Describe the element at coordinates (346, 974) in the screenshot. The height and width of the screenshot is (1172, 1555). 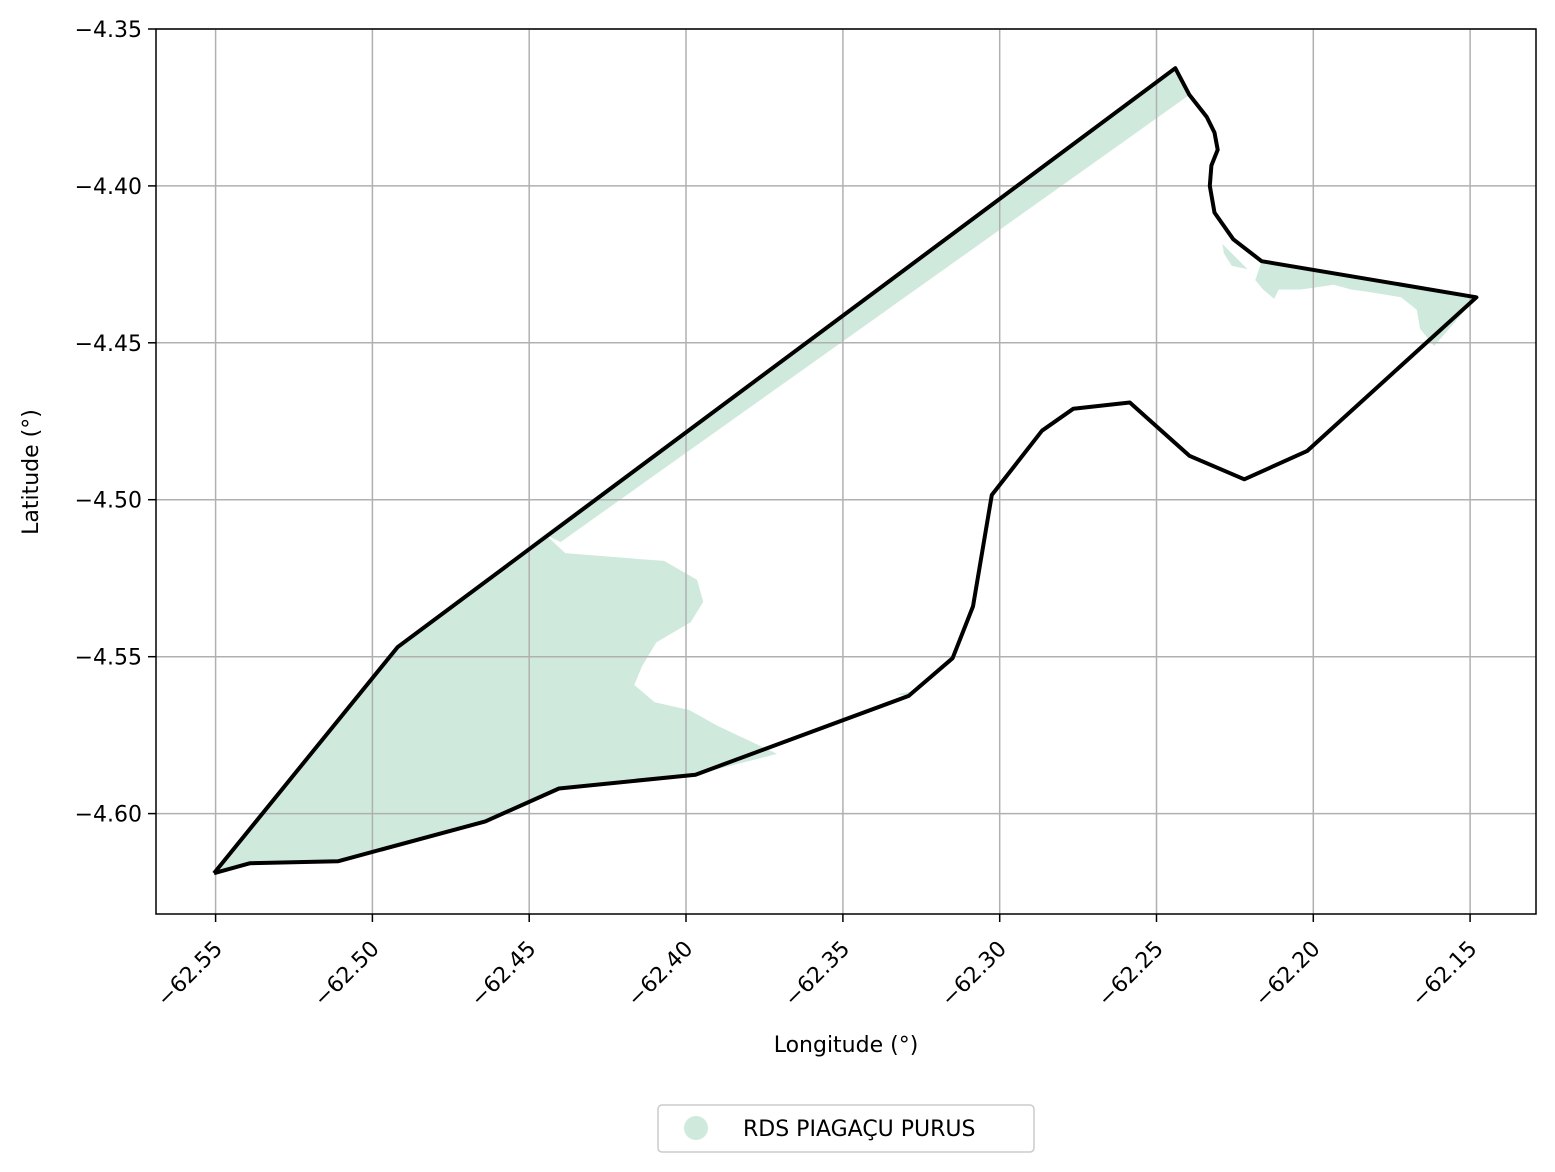
I see `x-tick-label: −62.50` at that location.